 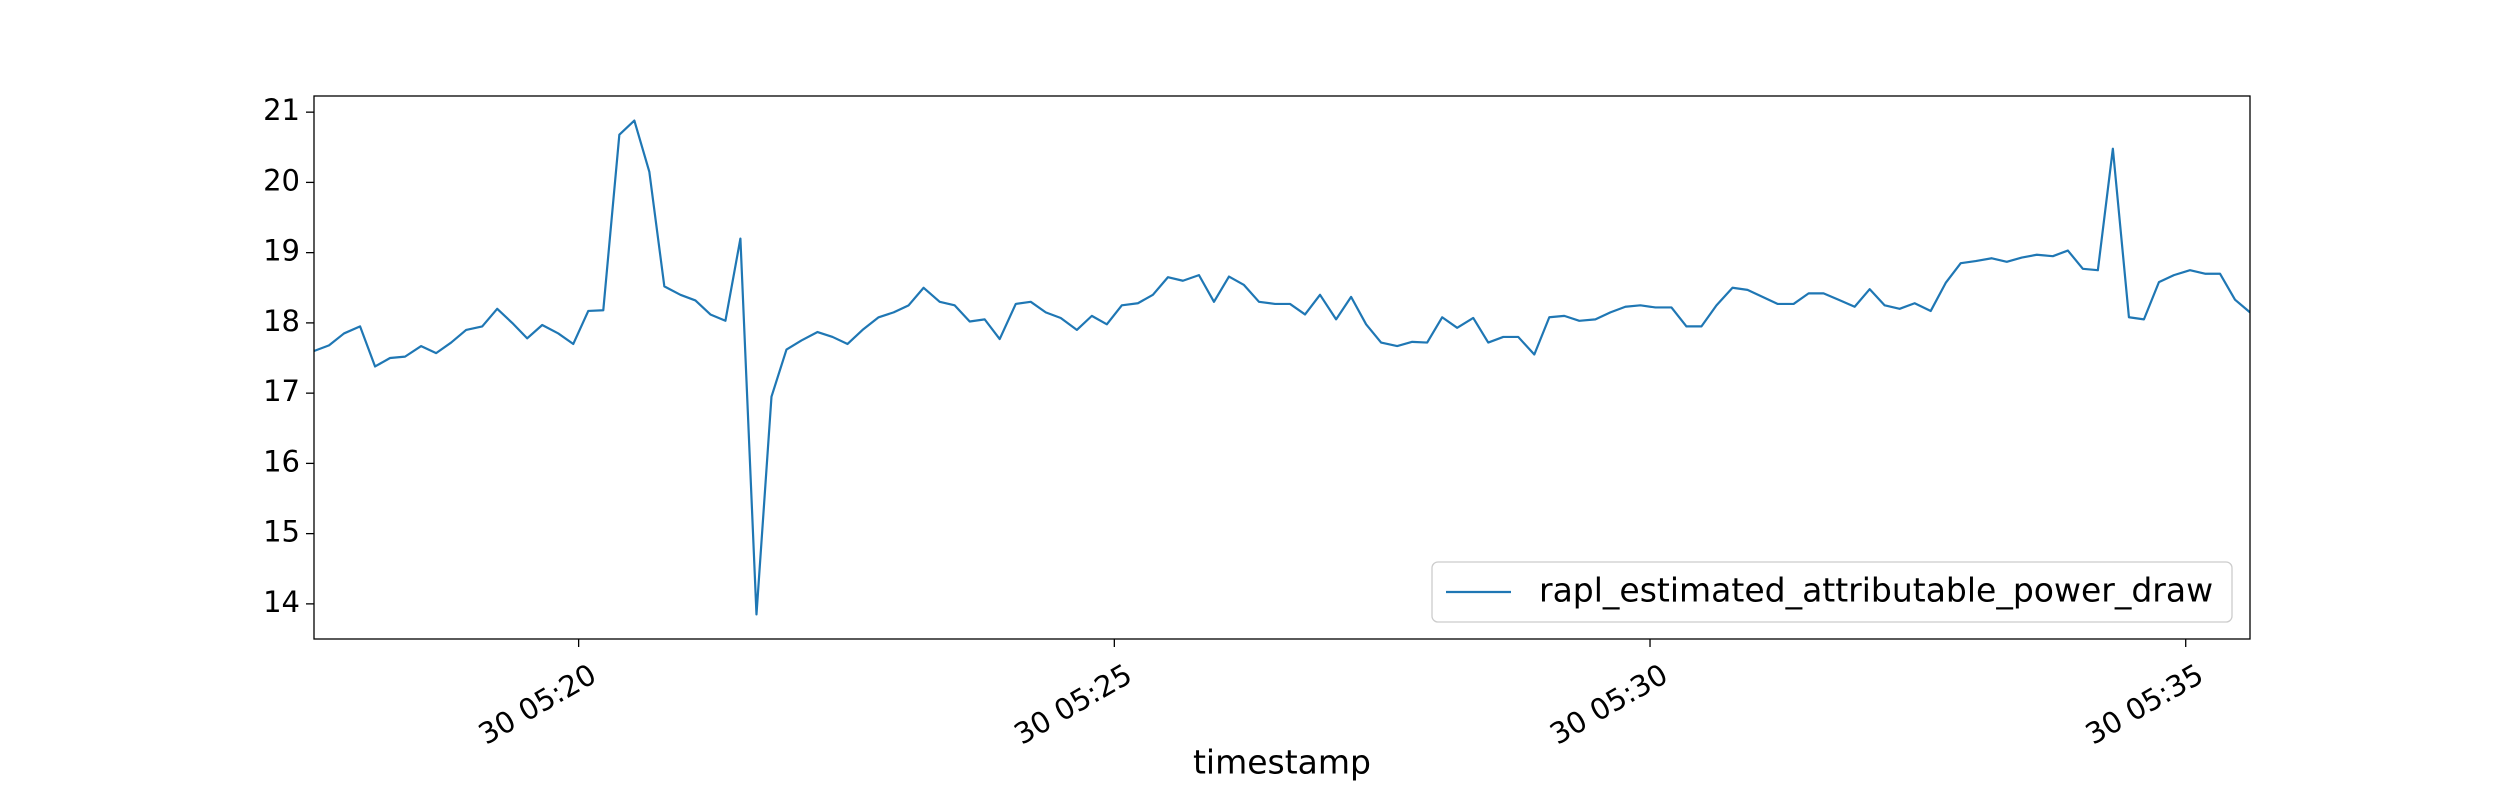 What do you see at coordinates (281, 391) in the screenshot?
I see `y-tick-label: 17` at bounding box center [281, 391].